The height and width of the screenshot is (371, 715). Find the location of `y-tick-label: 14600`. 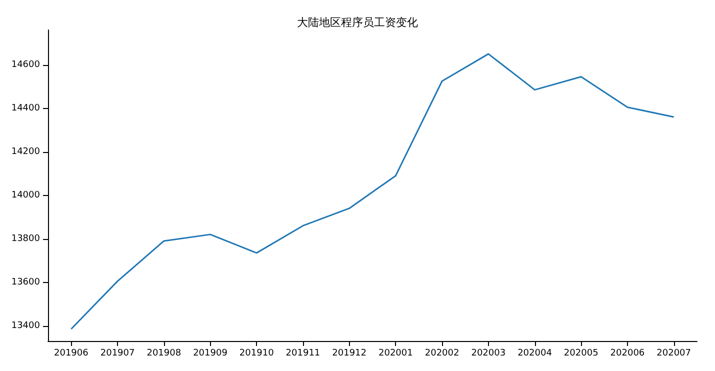

y-tick-label: 14600 is located at coordinates (25, 65).